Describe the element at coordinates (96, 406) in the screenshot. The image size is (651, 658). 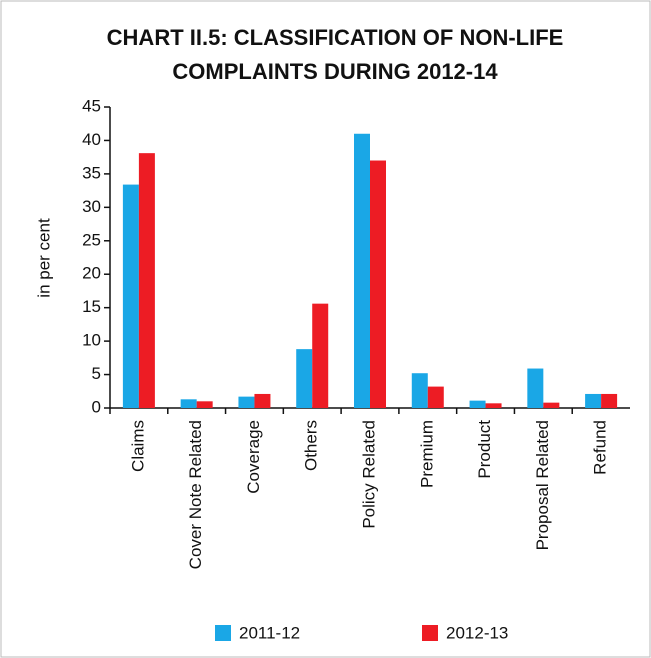
I see `y-tick-label: 0` at that location.